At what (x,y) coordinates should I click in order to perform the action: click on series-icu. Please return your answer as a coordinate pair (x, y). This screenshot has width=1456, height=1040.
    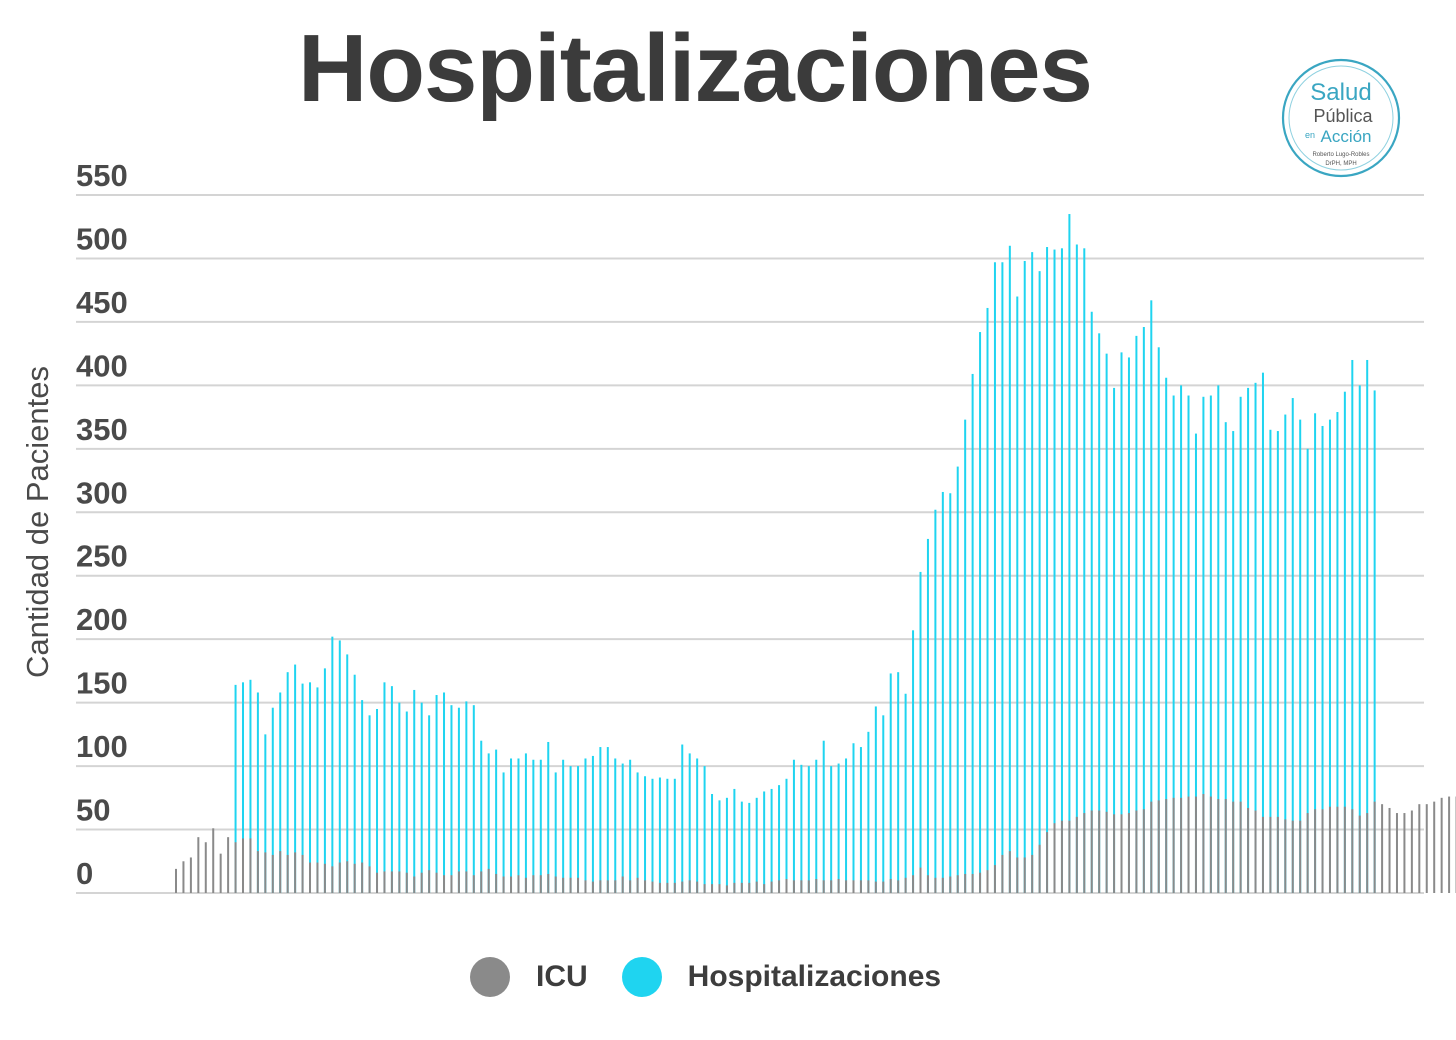
    Looking at the image, I should click on (815, 843).